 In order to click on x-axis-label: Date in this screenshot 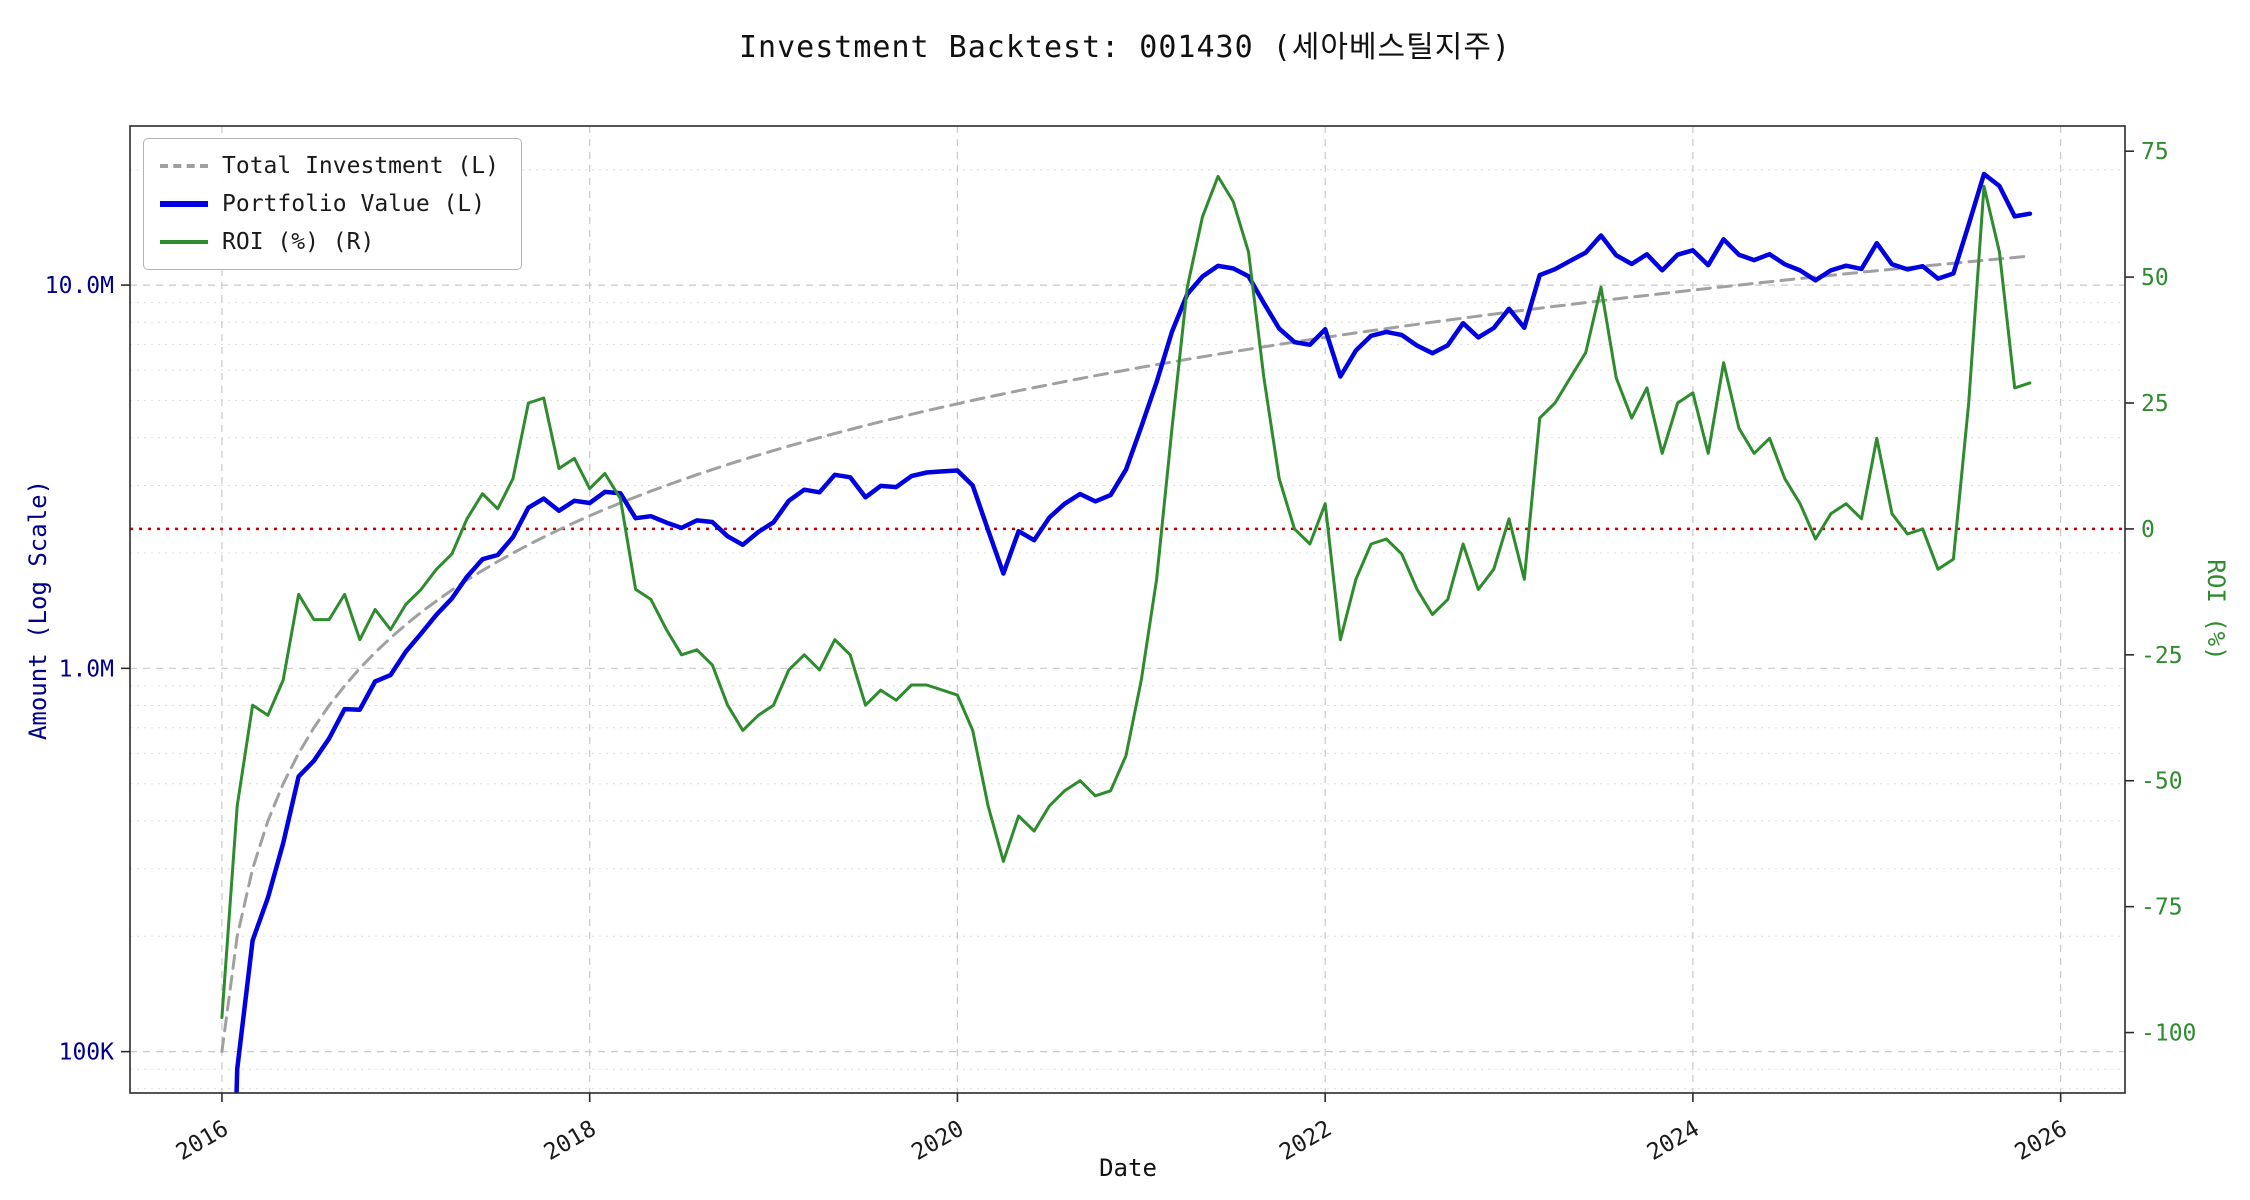, I will do `click(1128, 1168)`.